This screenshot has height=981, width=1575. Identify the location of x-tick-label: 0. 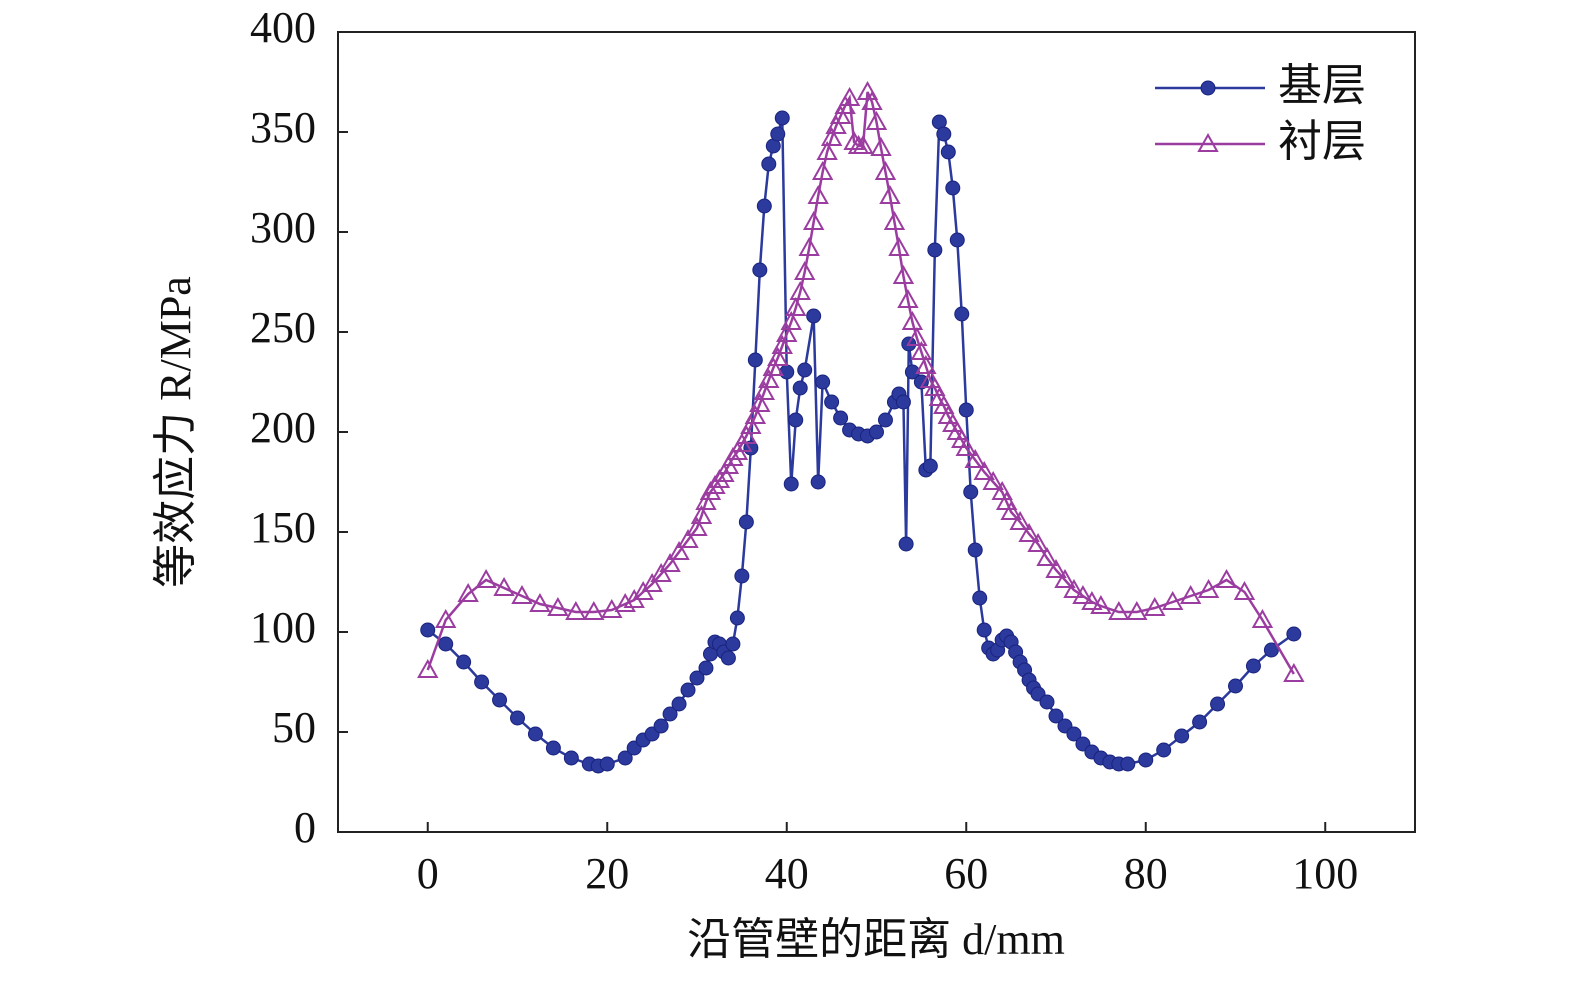
(428, 873).